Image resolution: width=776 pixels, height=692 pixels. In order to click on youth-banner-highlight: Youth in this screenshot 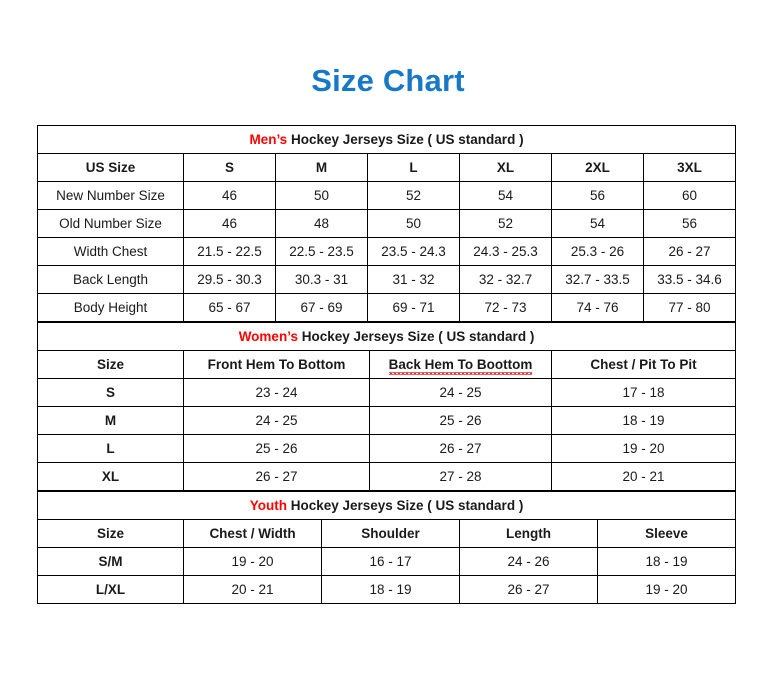, I will do `click(268, 505)`.